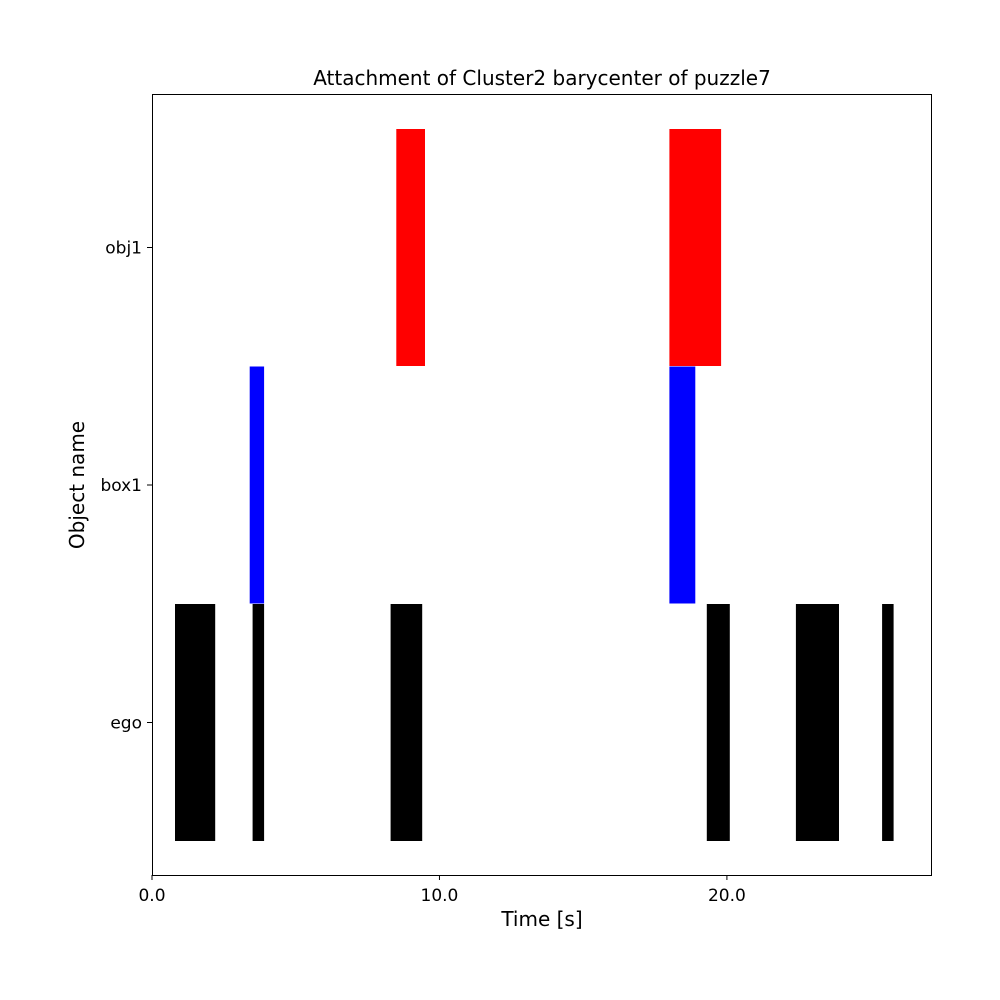 The height and width of the screenshot is (1000, 1000). Describe the element at coordinates (151, 896) in the screenshot. I see `x-tick-label: 0.0` at that location.